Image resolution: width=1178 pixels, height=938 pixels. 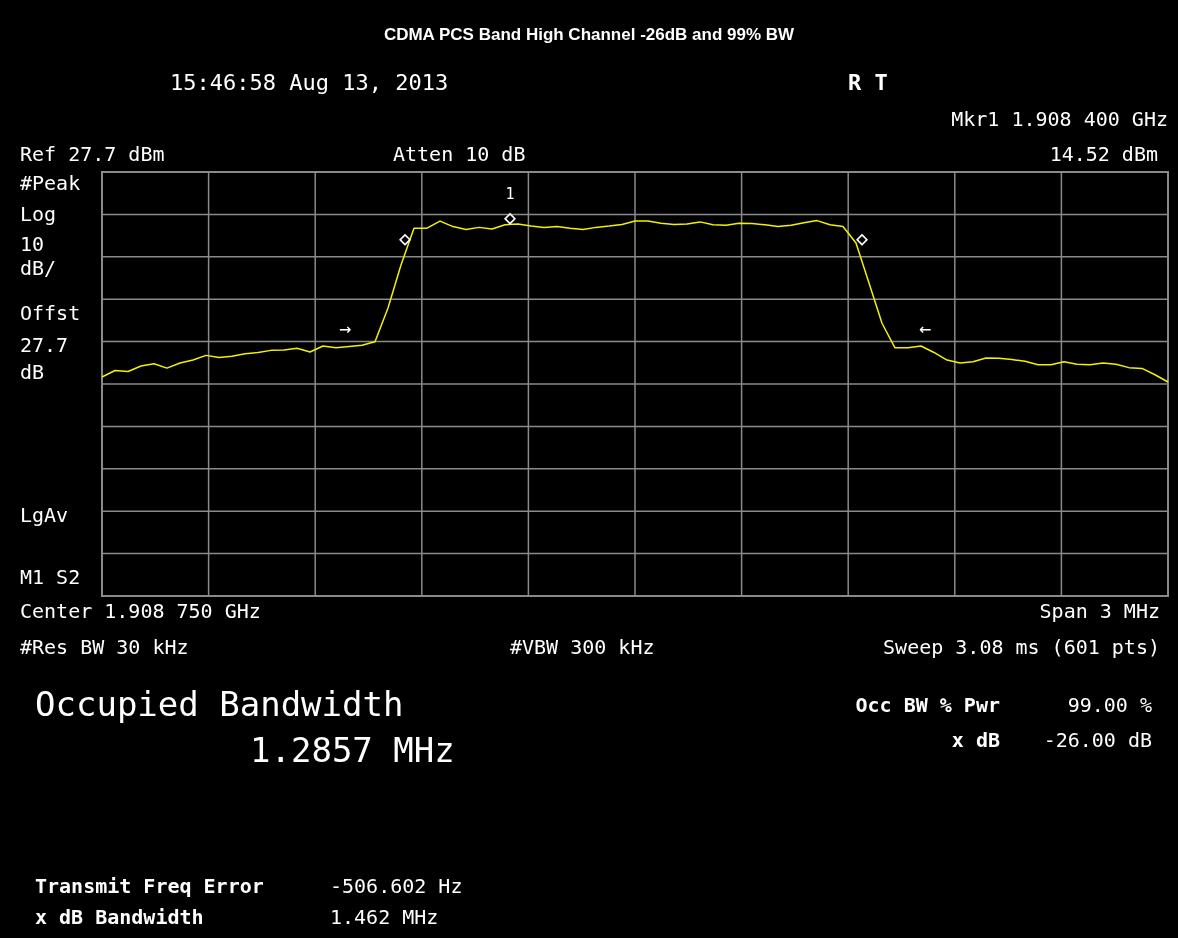 What do you see at coordinates (149, 886) in the screenshot?
I see `text: Transmit Freq Error` at bounding box center [149, 886].